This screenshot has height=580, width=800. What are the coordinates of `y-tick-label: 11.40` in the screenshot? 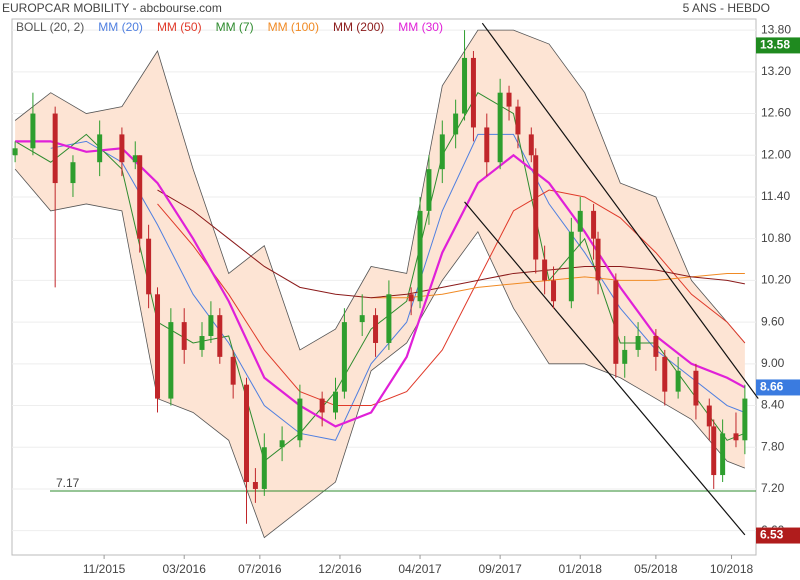 It's located at (775, 196).